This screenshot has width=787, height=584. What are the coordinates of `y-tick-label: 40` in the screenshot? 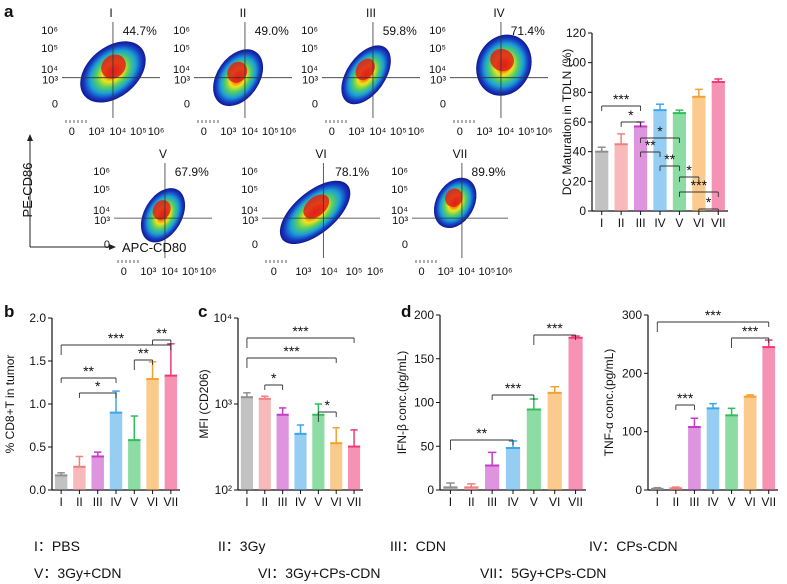 It's located at (580, 152).